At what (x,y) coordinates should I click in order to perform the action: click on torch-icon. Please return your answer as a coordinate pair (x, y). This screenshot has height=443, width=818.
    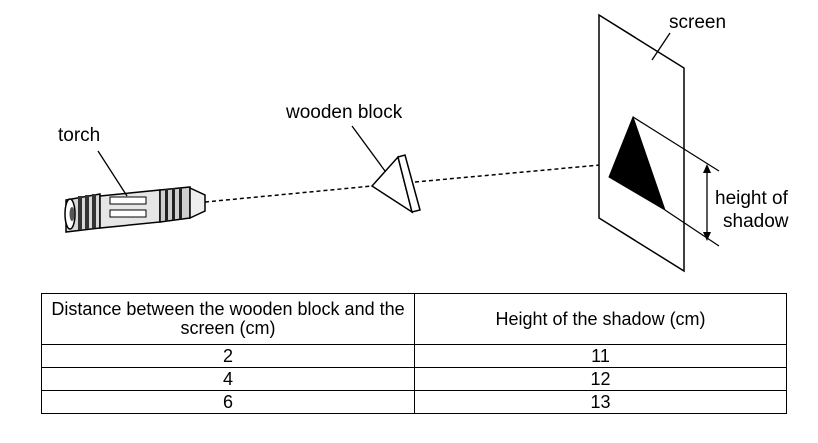
    Looking at the image, I should click on (135, 209).